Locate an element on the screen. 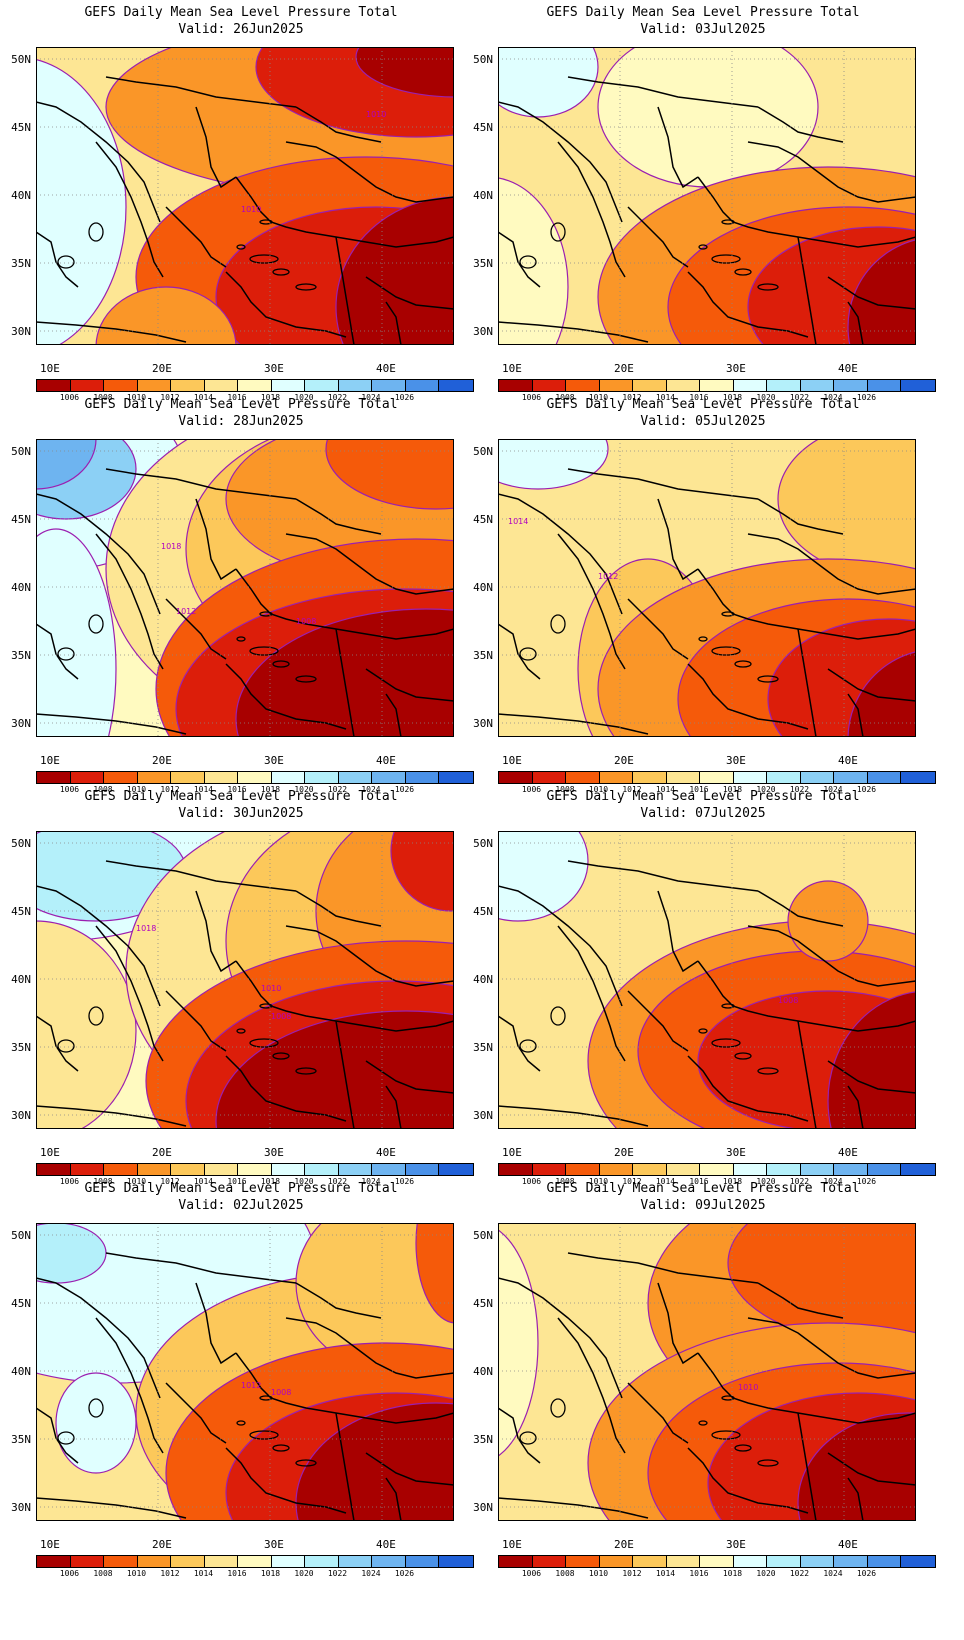 The width and height of the screenshot is (964, 1640). panel-valid-date: Valid: 03Jul2025 is located at coordinates (703, 29).